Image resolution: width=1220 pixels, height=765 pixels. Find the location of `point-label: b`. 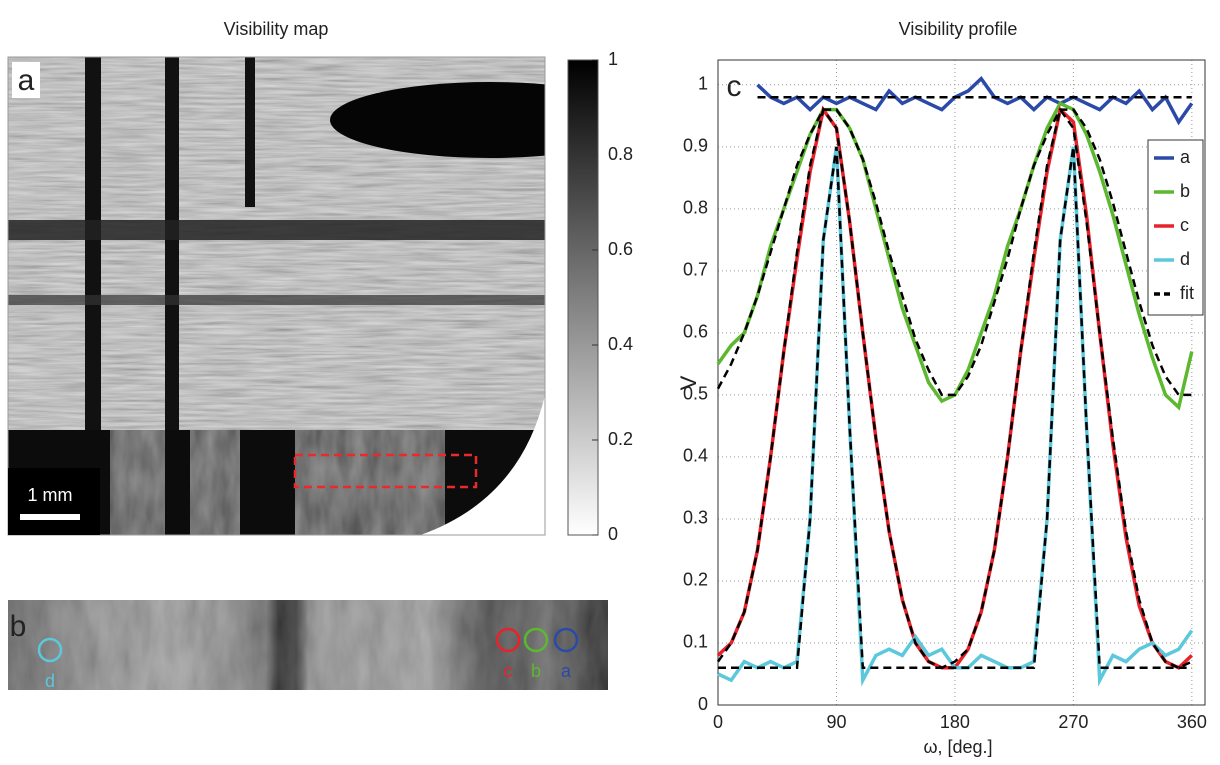

point-label: b is located at coordinates (536, 671).